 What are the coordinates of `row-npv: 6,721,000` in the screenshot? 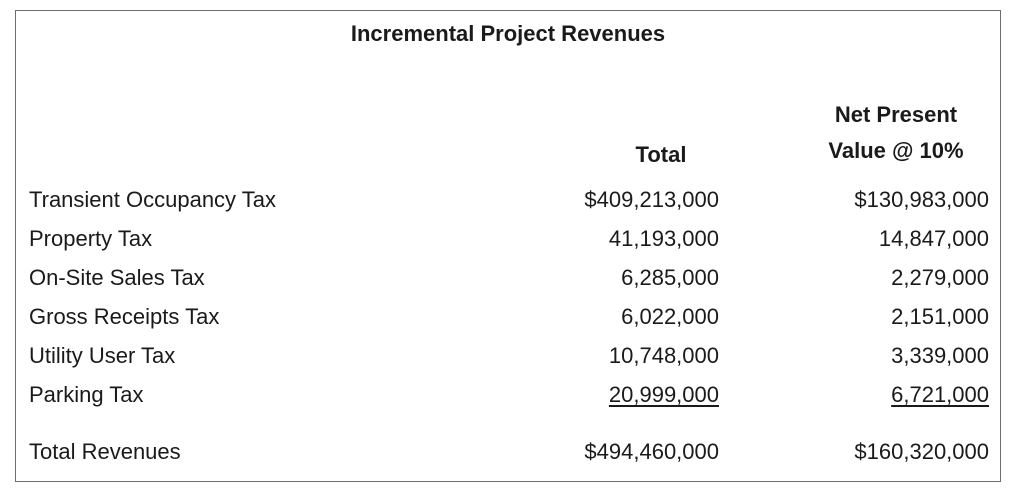 It's located at (940, 394).